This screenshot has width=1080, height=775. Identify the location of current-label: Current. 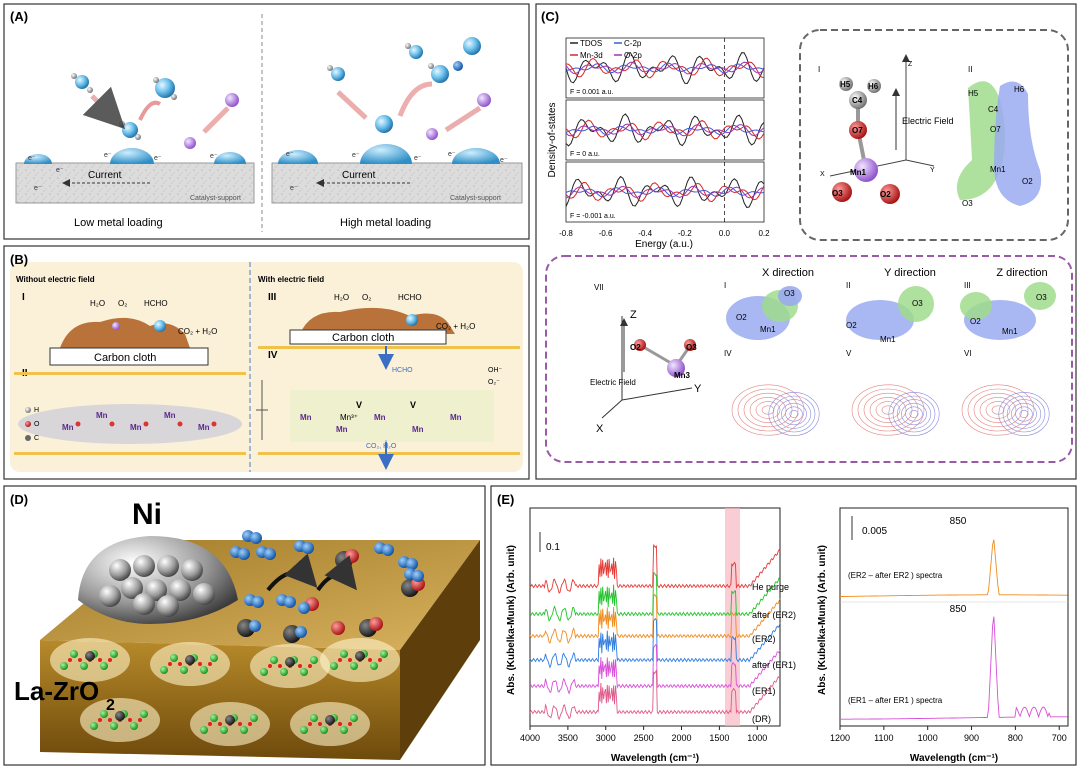
(105, 175).